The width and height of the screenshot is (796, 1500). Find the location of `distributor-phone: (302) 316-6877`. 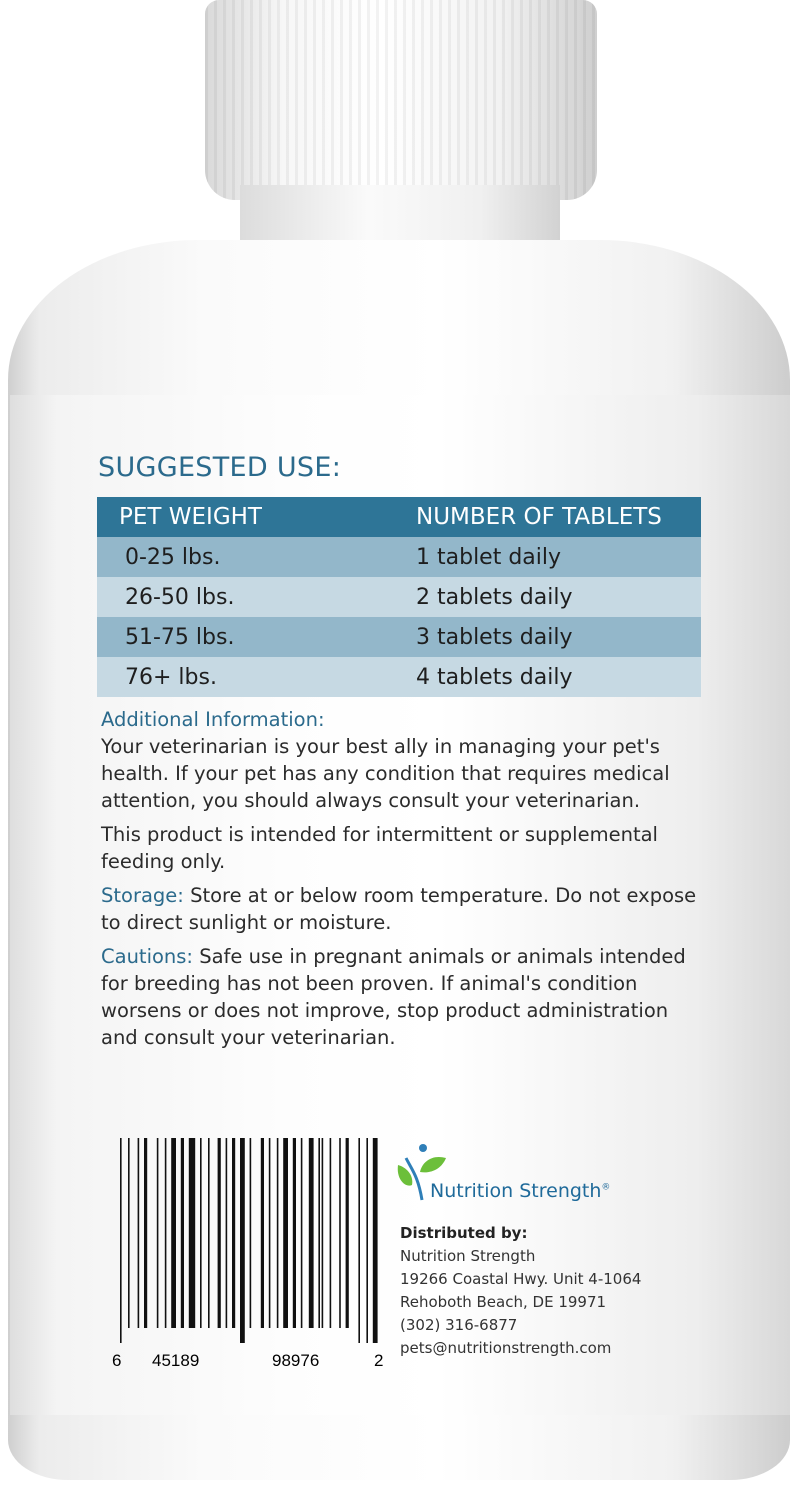

distributor-phone: (302) 316-6877 is located at coordinates (459, 1325).